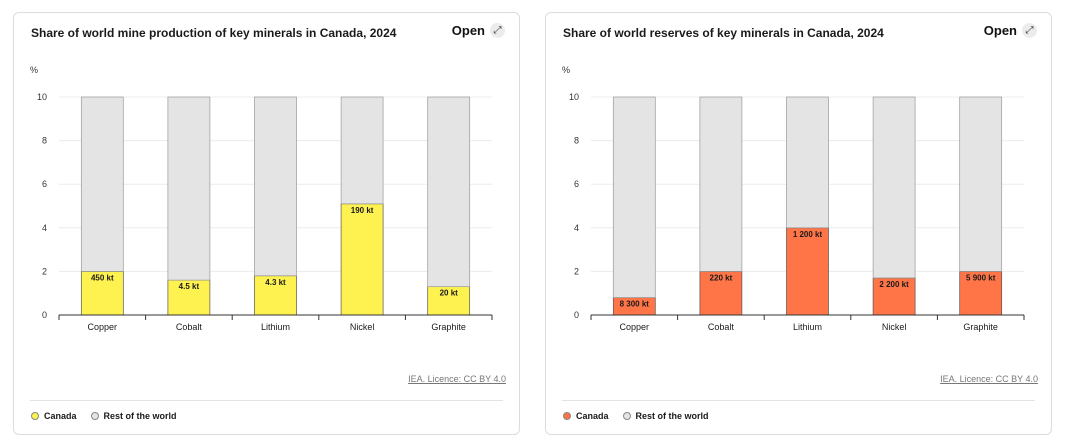 Image resolution: width=1074 pixels, height=448 pixels. I want to click on data-label: 4.3 kt, so click(275, 282).